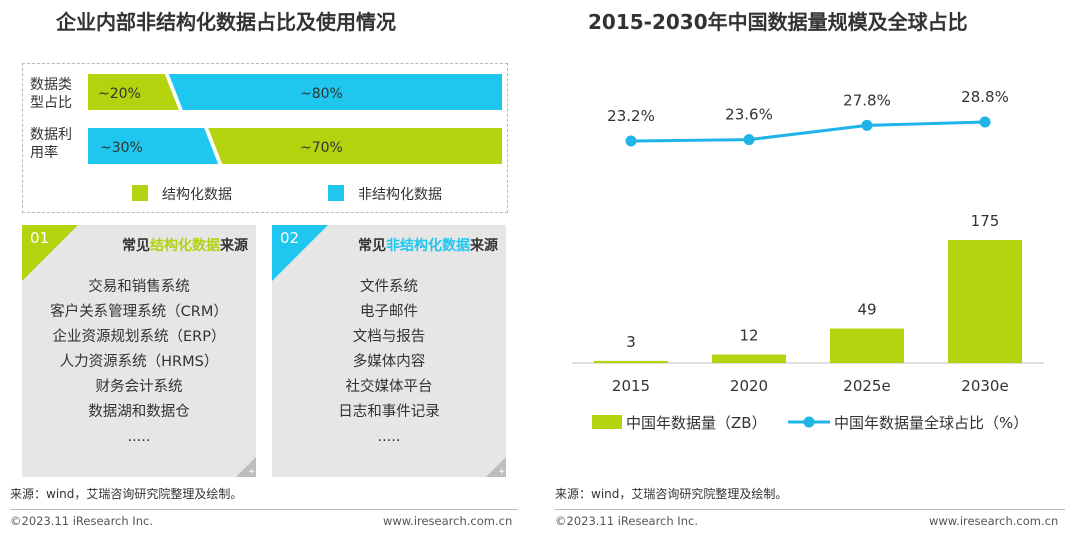 The image size is (1080, 536). I want to click on right-source-note: 来源：wind，艾瑞咨询研究院整理及绘制。, so click(671, 494).